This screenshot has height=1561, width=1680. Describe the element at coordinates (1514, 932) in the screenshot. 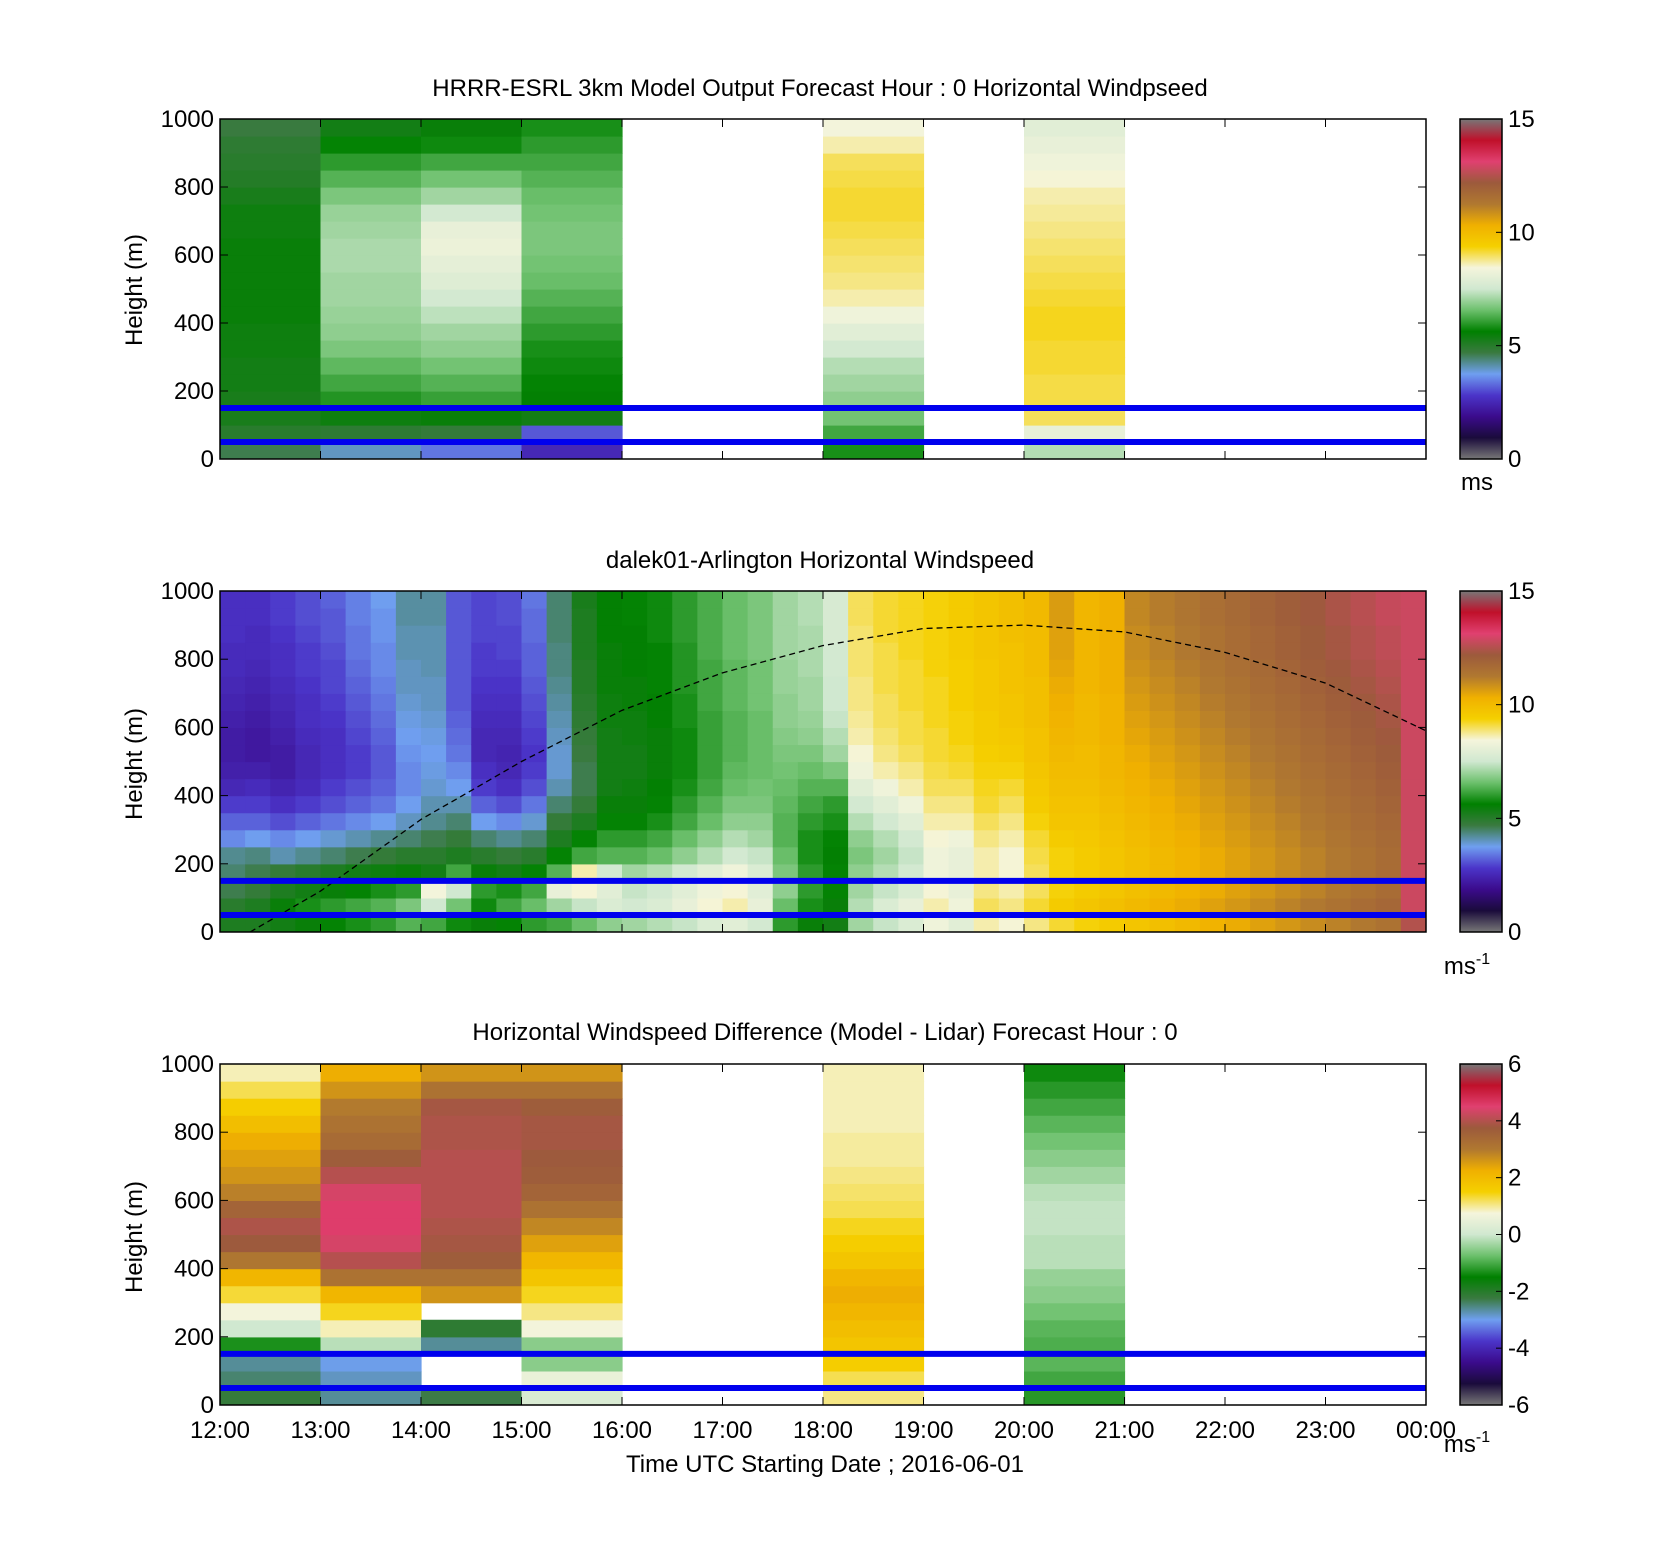

I see `colorbar-tick-label: 0` at that location.